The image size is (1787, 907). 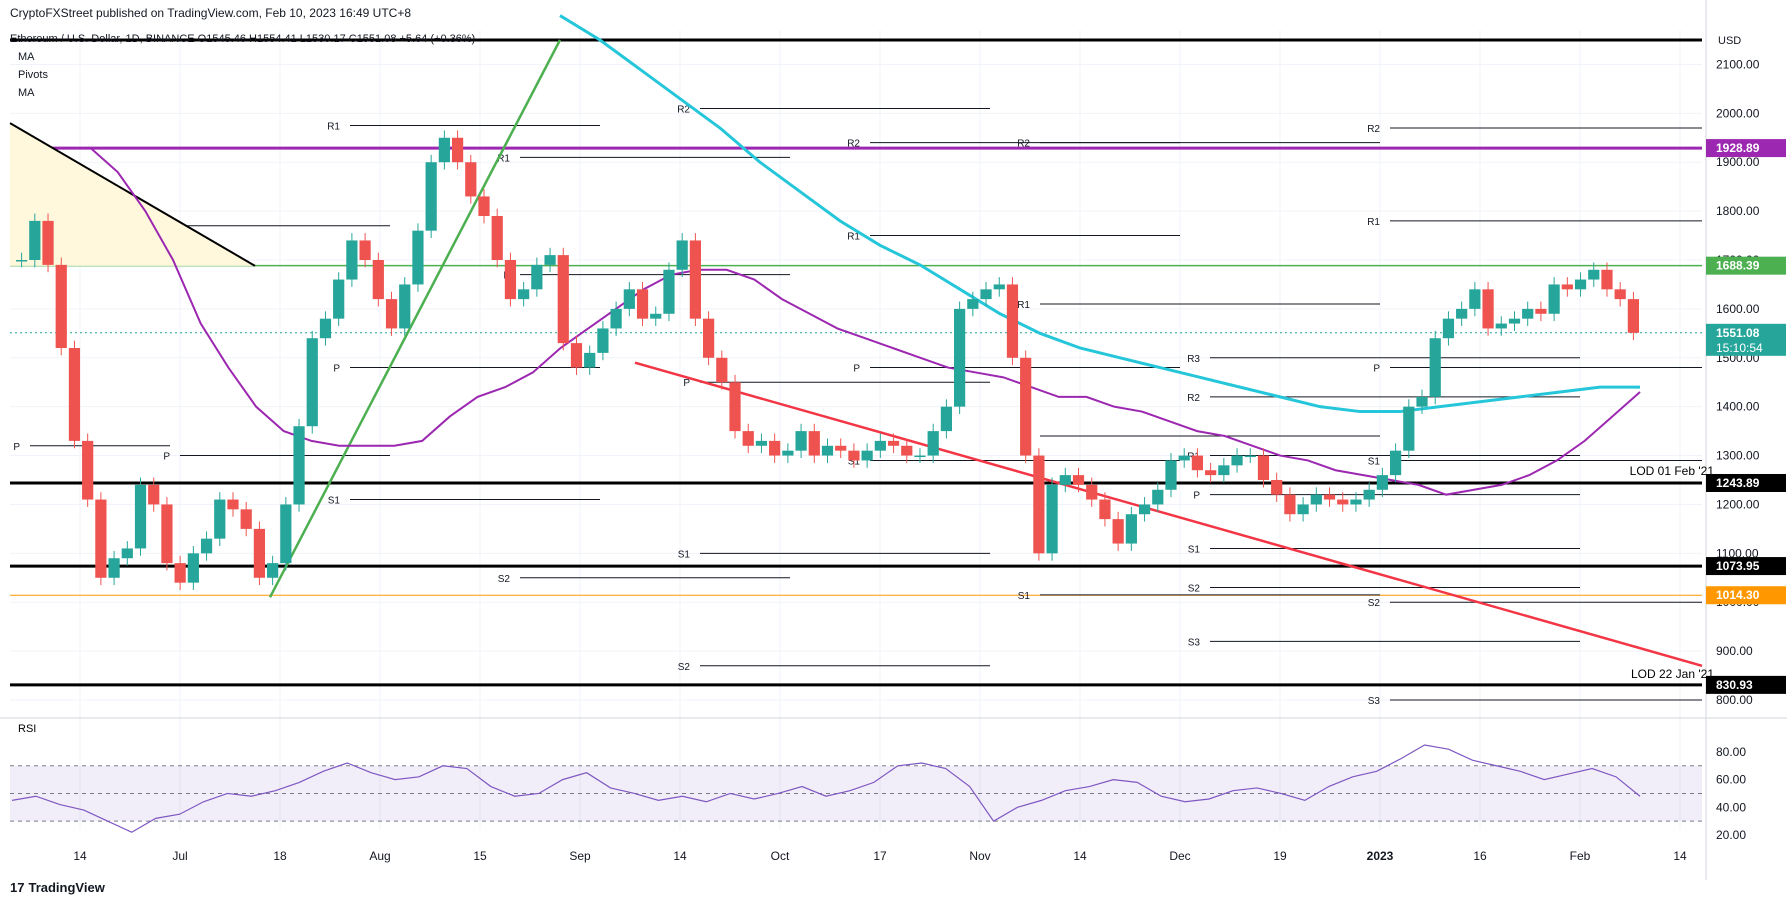 What do you see at coordinates (1734, 651) in the screenshot?
I see `y-tick-label: 900.00` at bounding box center [1734, 651].